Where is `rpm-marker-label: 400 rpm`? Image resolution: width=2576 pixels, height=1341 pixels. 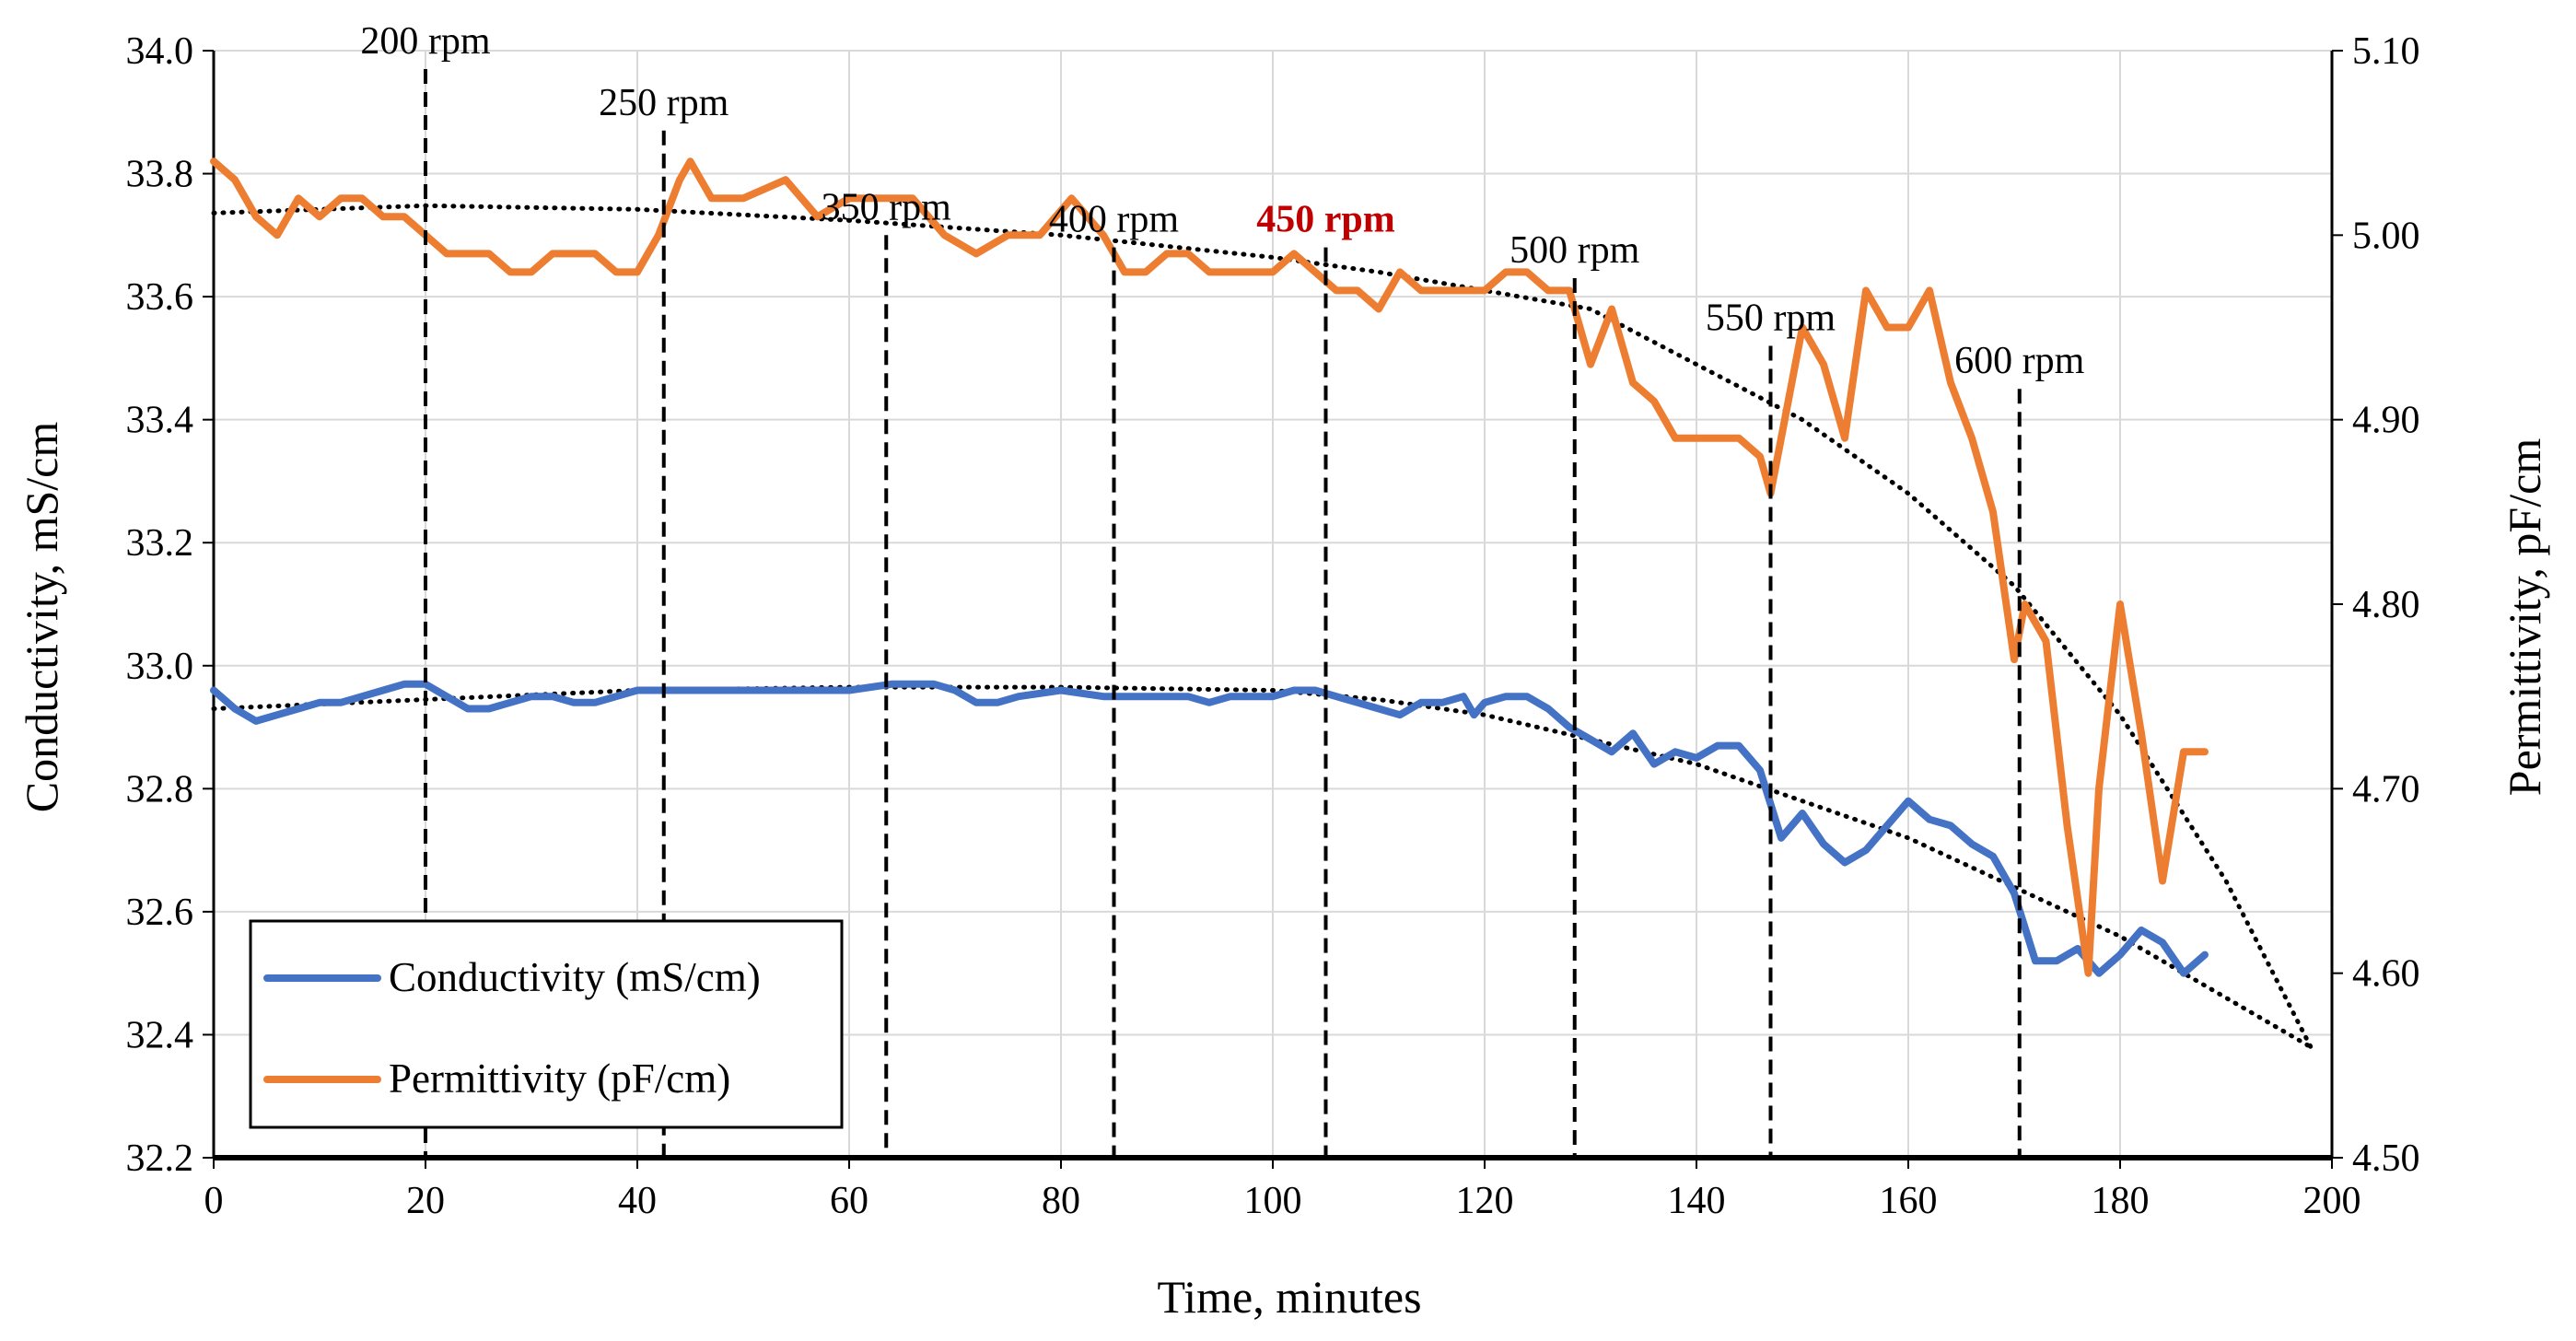
rpm-marker-label: 400 rpm is located at coordinates (1114, 220).